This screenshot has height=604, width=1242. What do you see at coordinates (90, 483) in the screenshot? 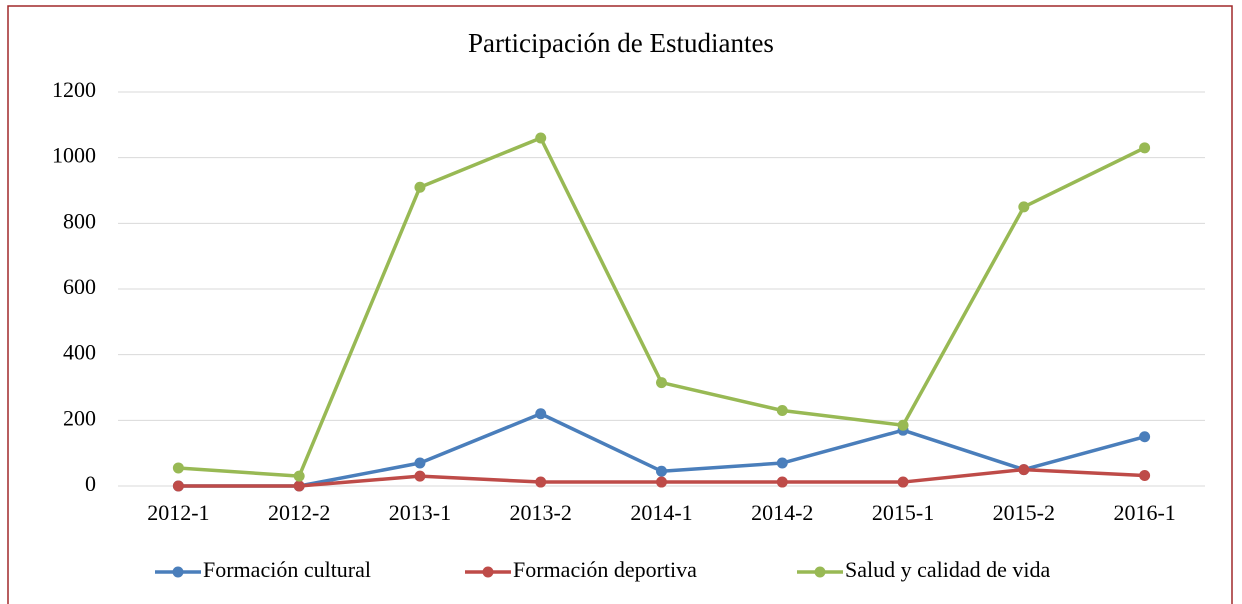
I see `y-tick-label: 0` at bounding box center [90, 483].